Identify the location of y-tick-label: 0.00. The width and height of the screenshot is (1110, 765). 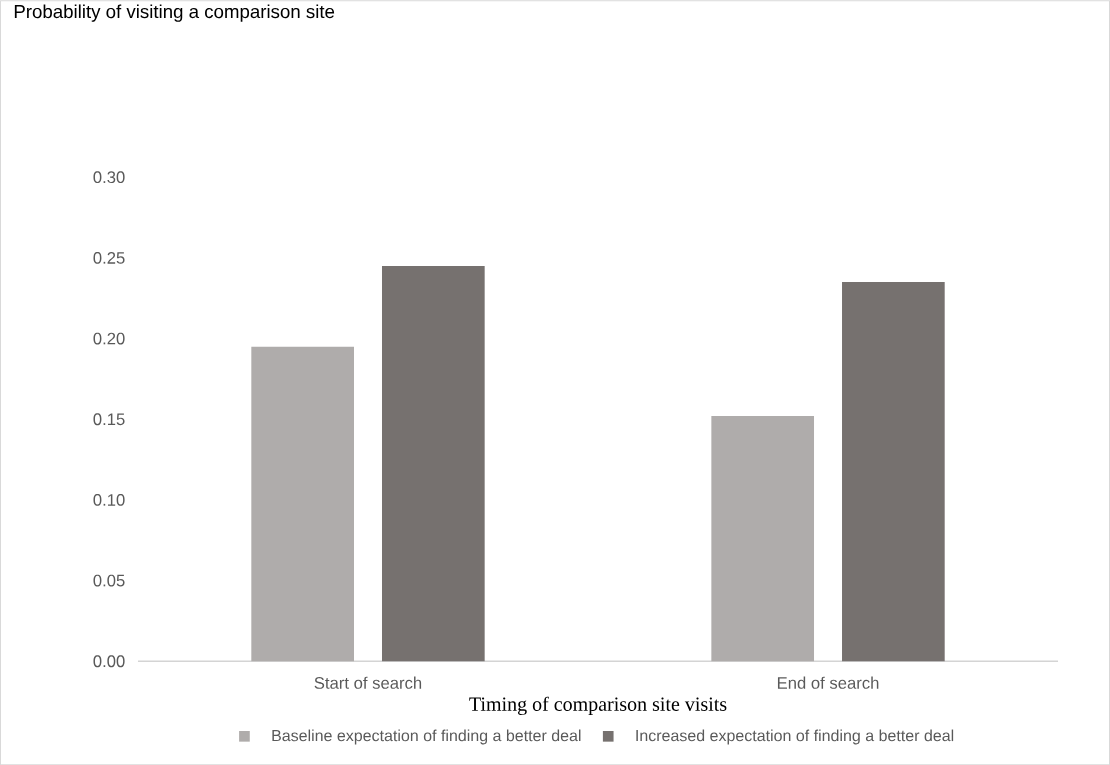
(109, 661).